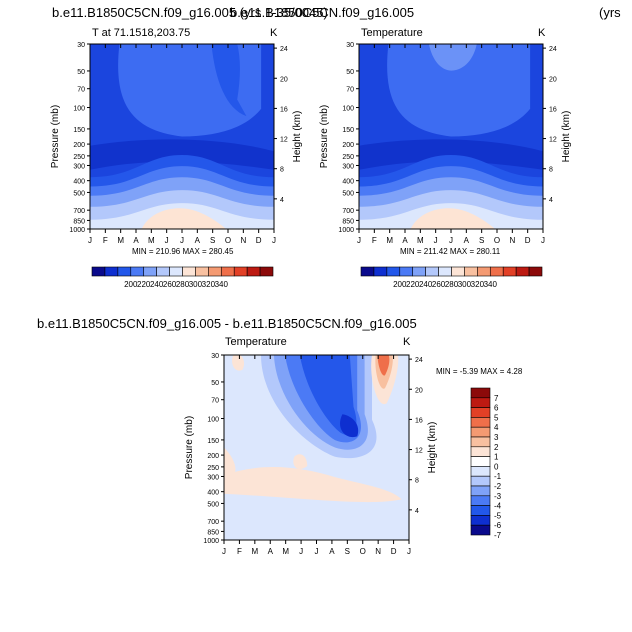  I want to click on left-colorbar-label: 240, so click(157, 284).